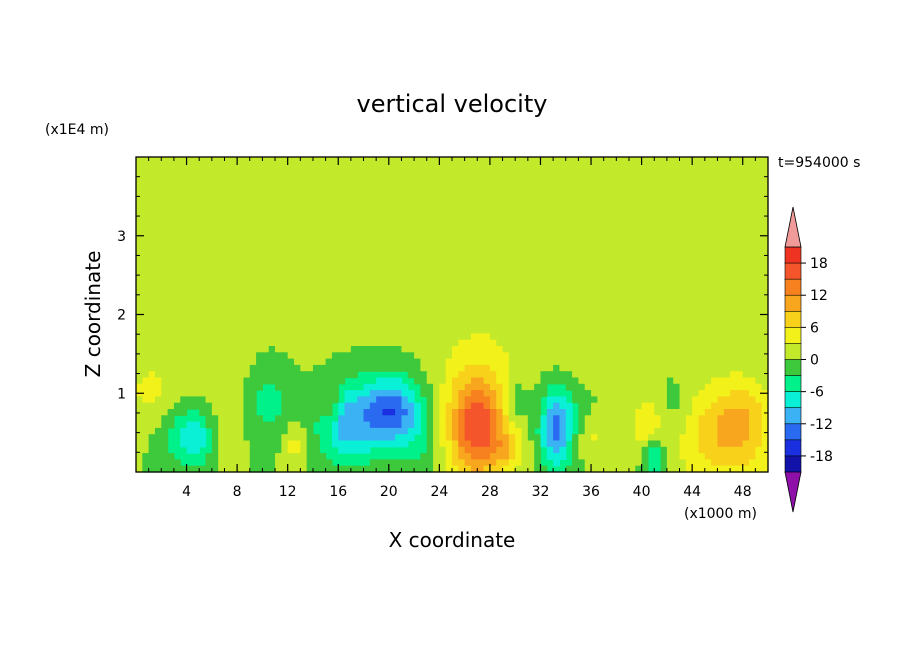 The width and height of the screenshot is (904, 654). I want to click on x-tick-label: 20, so click(389, 492).